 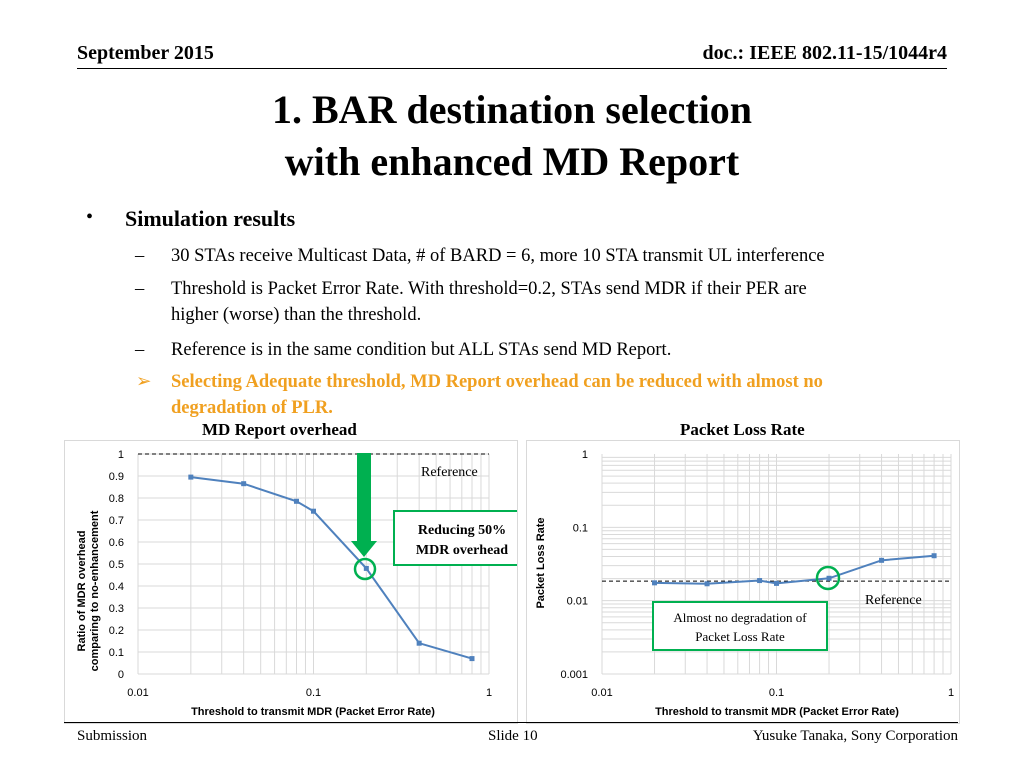 I want to click on footer-divider, so click(x=511, y=722).